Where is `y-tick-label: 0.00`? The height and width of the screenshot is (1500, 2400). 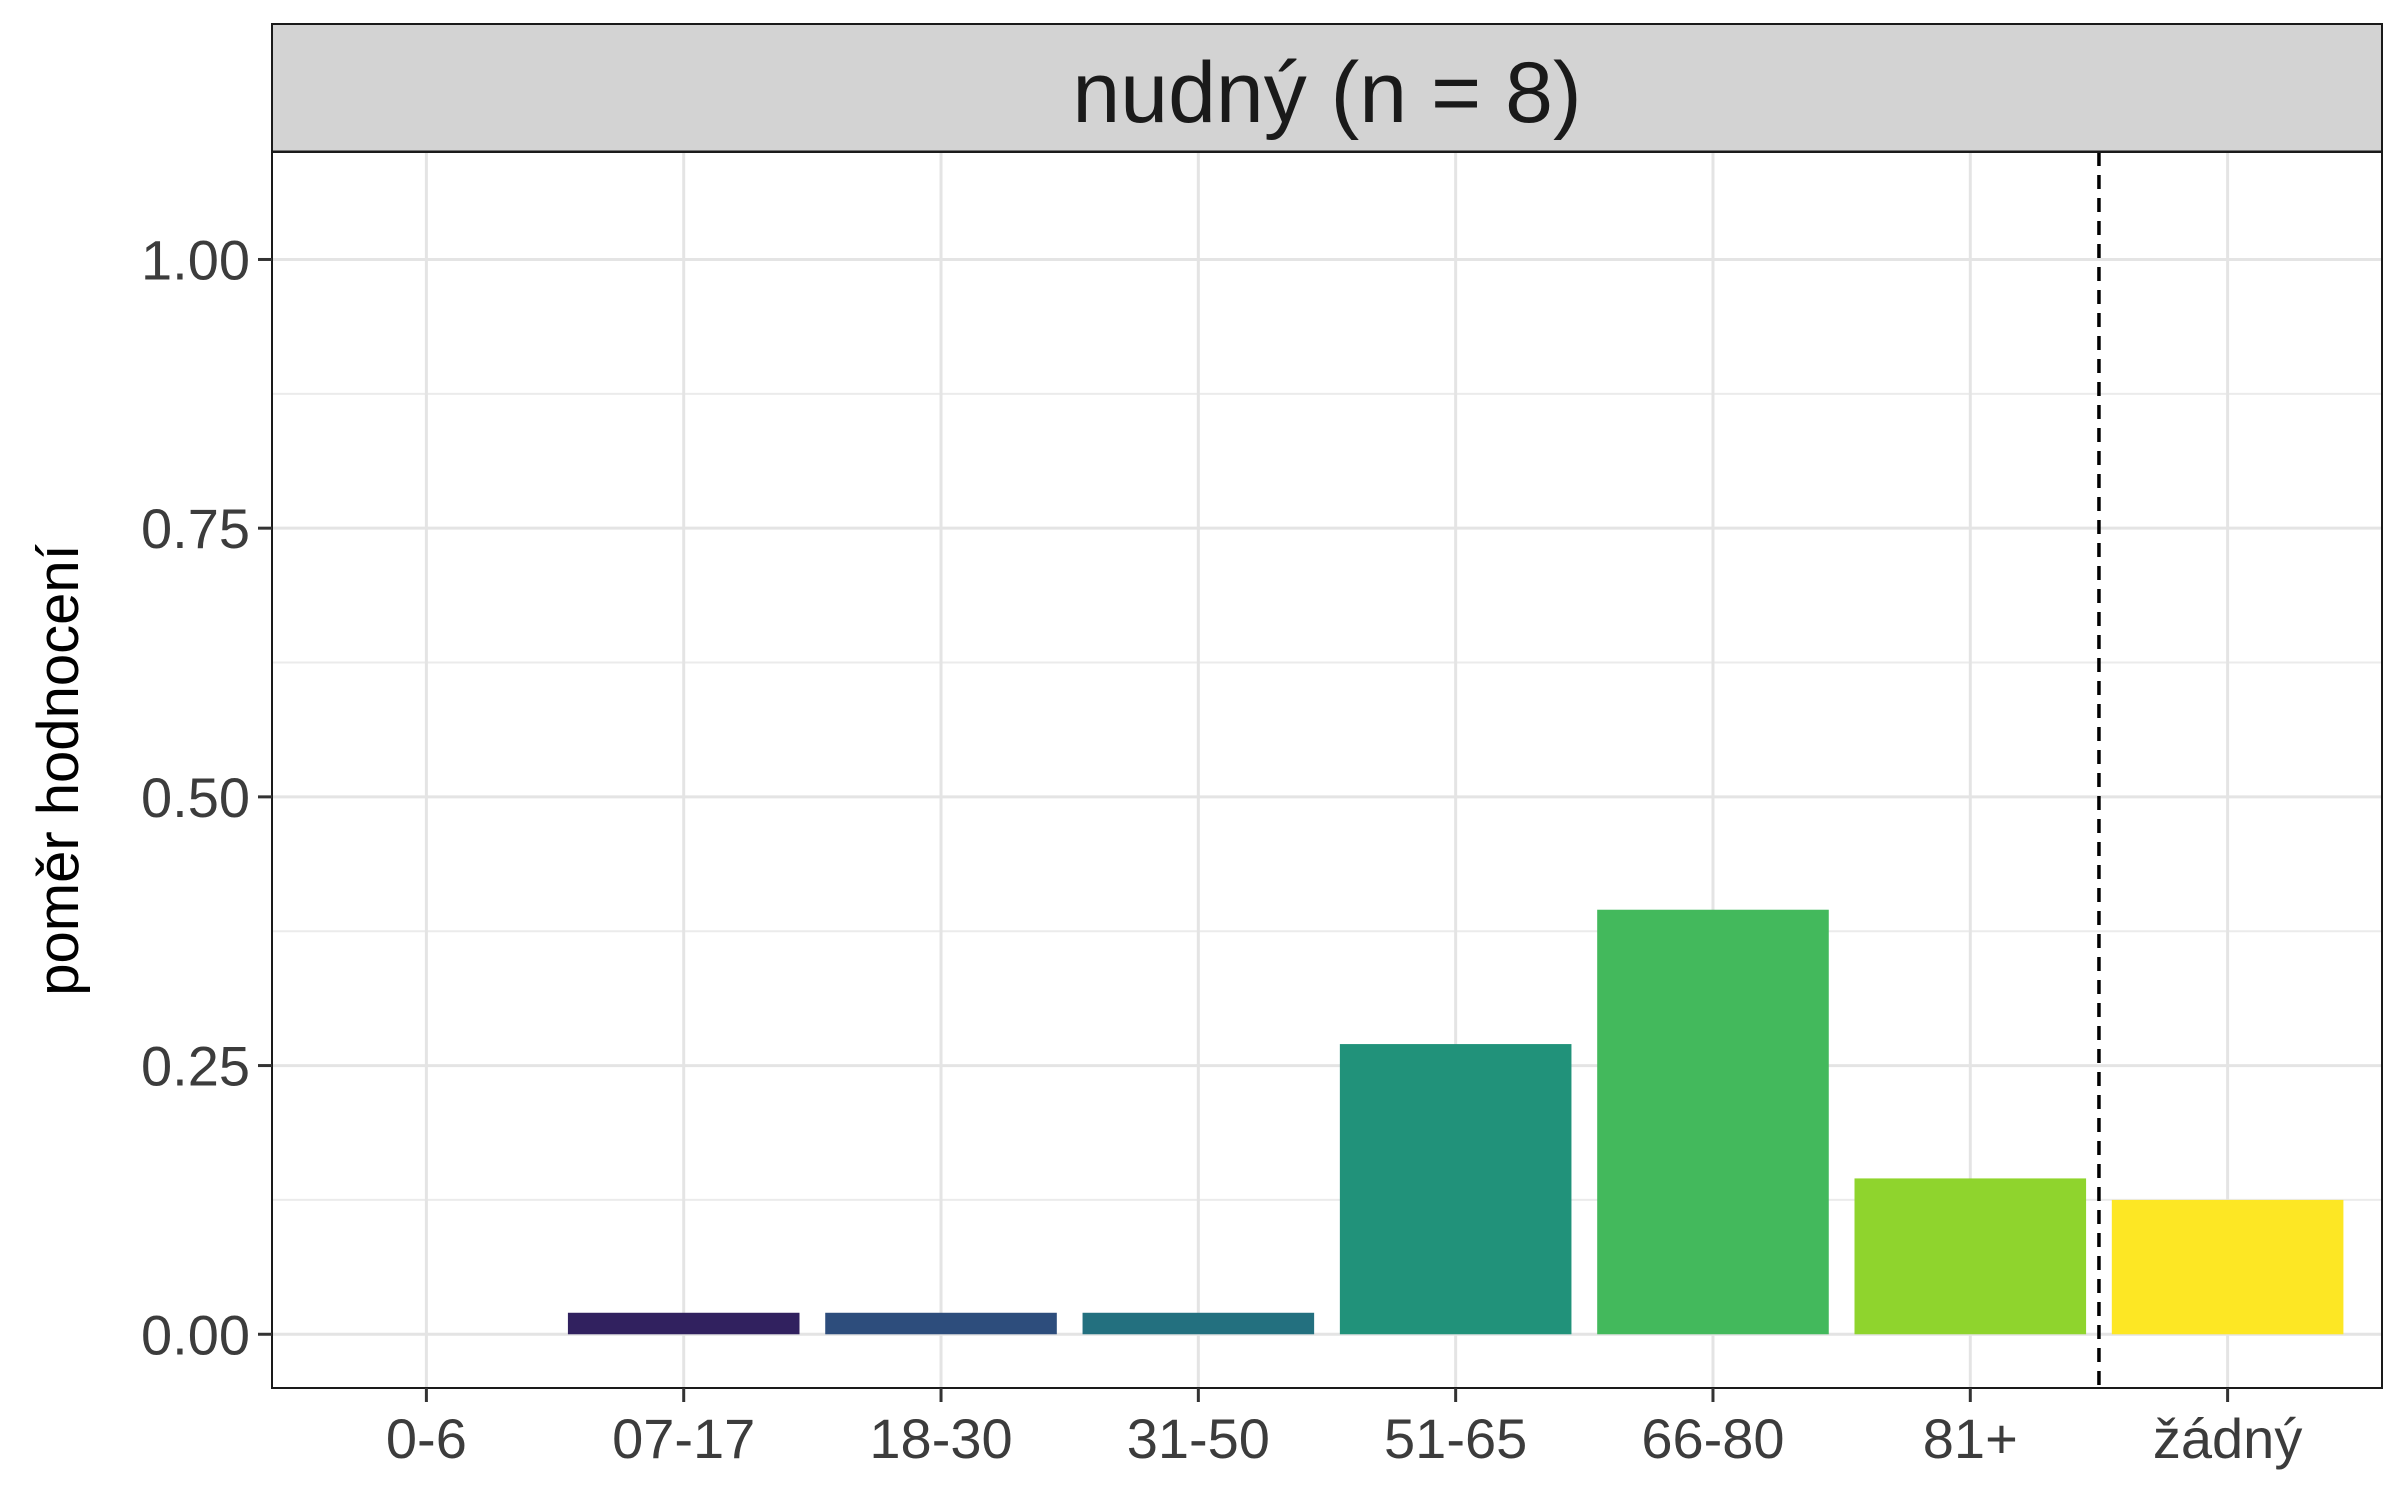
y-tick-label: 0.00 is located at coordinates (195, 1334).